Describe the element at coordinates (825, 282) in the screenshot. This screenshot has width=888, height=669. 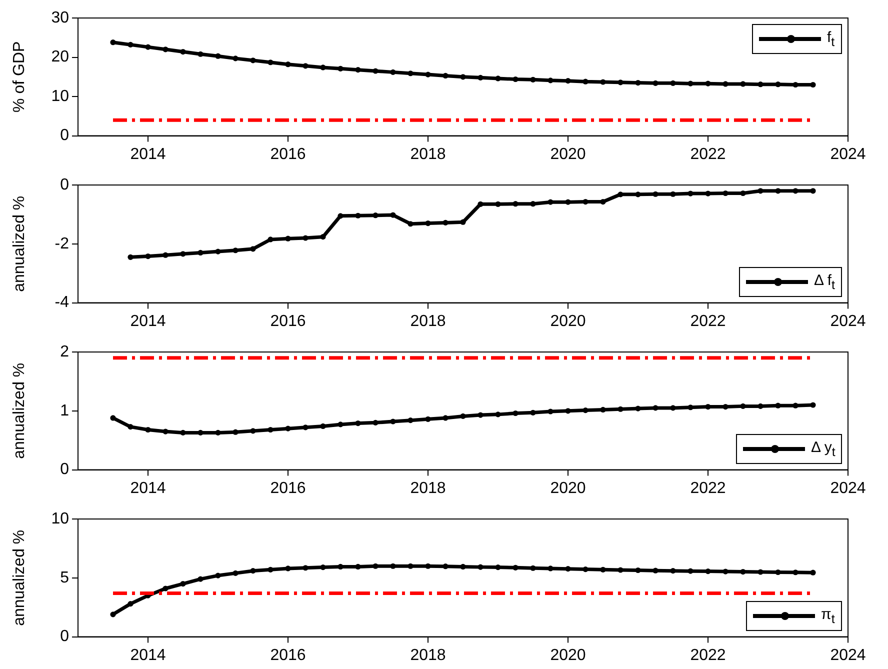
I see `legend-label: Δ f$_{t}$` at that location.